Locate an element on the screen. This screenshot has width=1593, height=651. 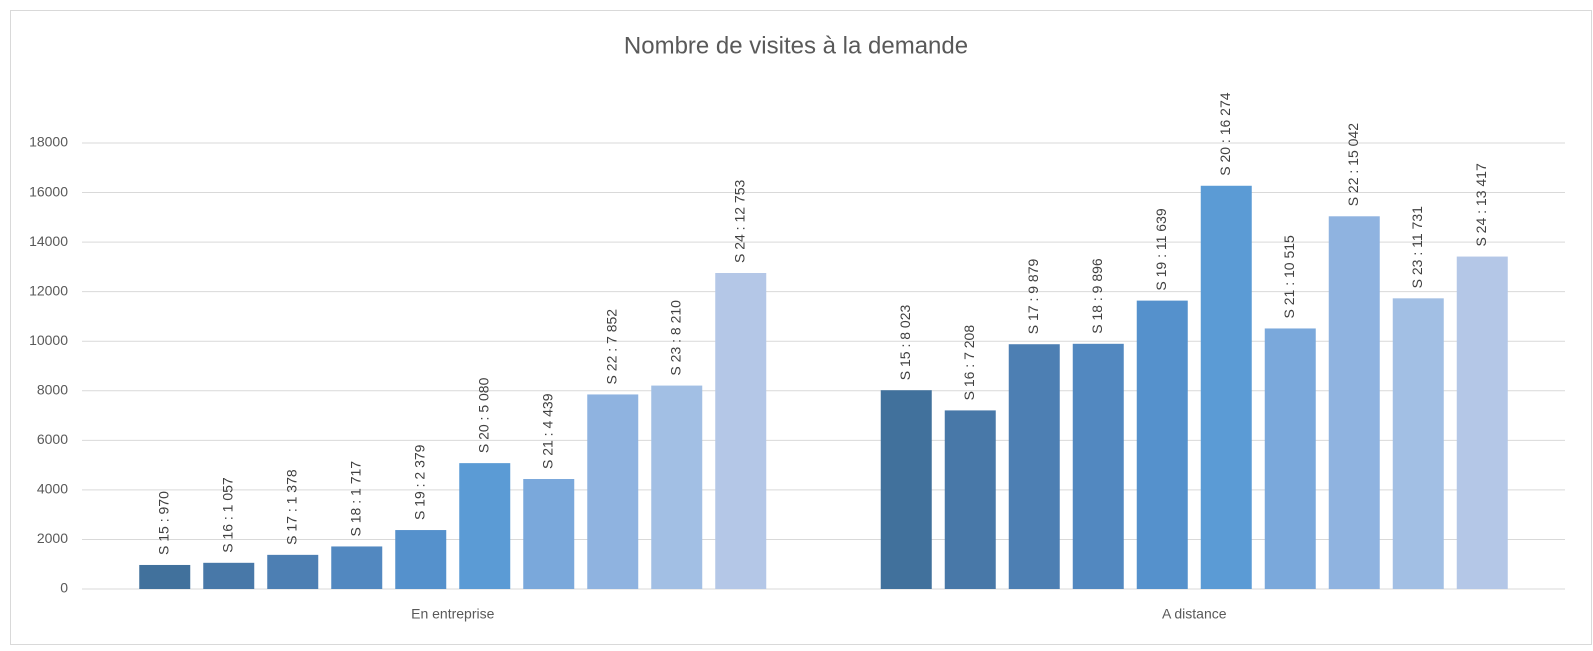
data-label: S 20 : 16 274 is located at coordinates (1225, 134).